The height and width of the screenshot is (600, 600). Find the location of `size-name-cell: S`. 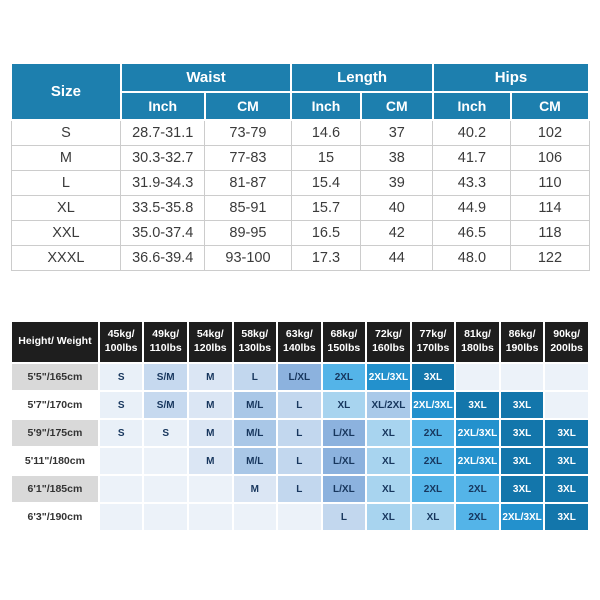

size-name-cell: S is located at coordinates (66, 132).